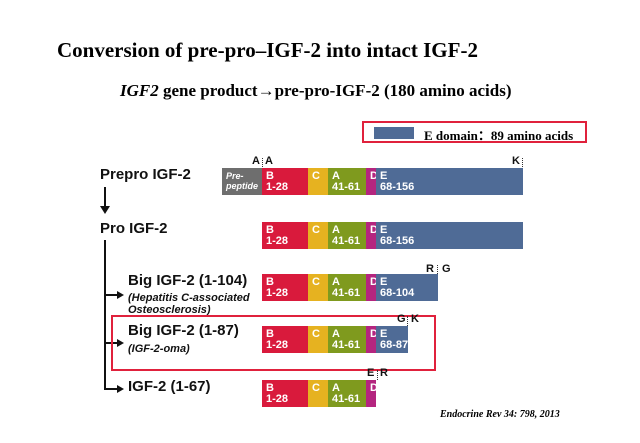 This screenshot has height=443, width=640. Describe the element at coordinates (120, 343) in the screenshot. I see `arrow-right-to-big87` at that location.